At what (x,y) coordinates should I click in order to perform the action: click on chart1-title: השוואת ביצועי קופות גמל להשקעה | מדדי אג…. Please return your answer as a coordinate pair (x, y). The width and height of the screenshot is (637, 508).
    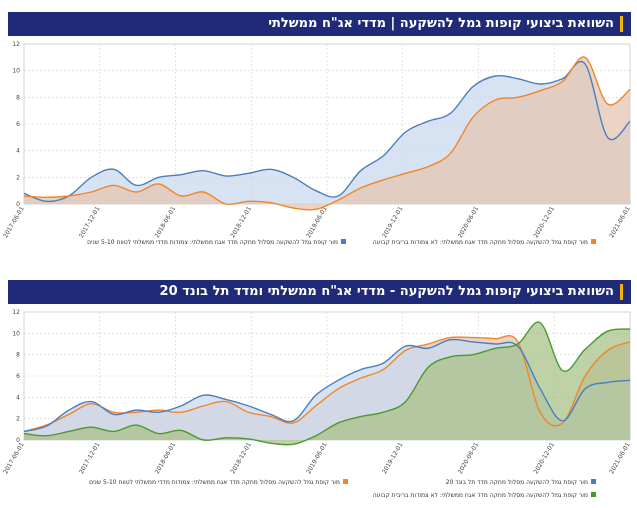
    Looking at the image, I should click on (441, 23).